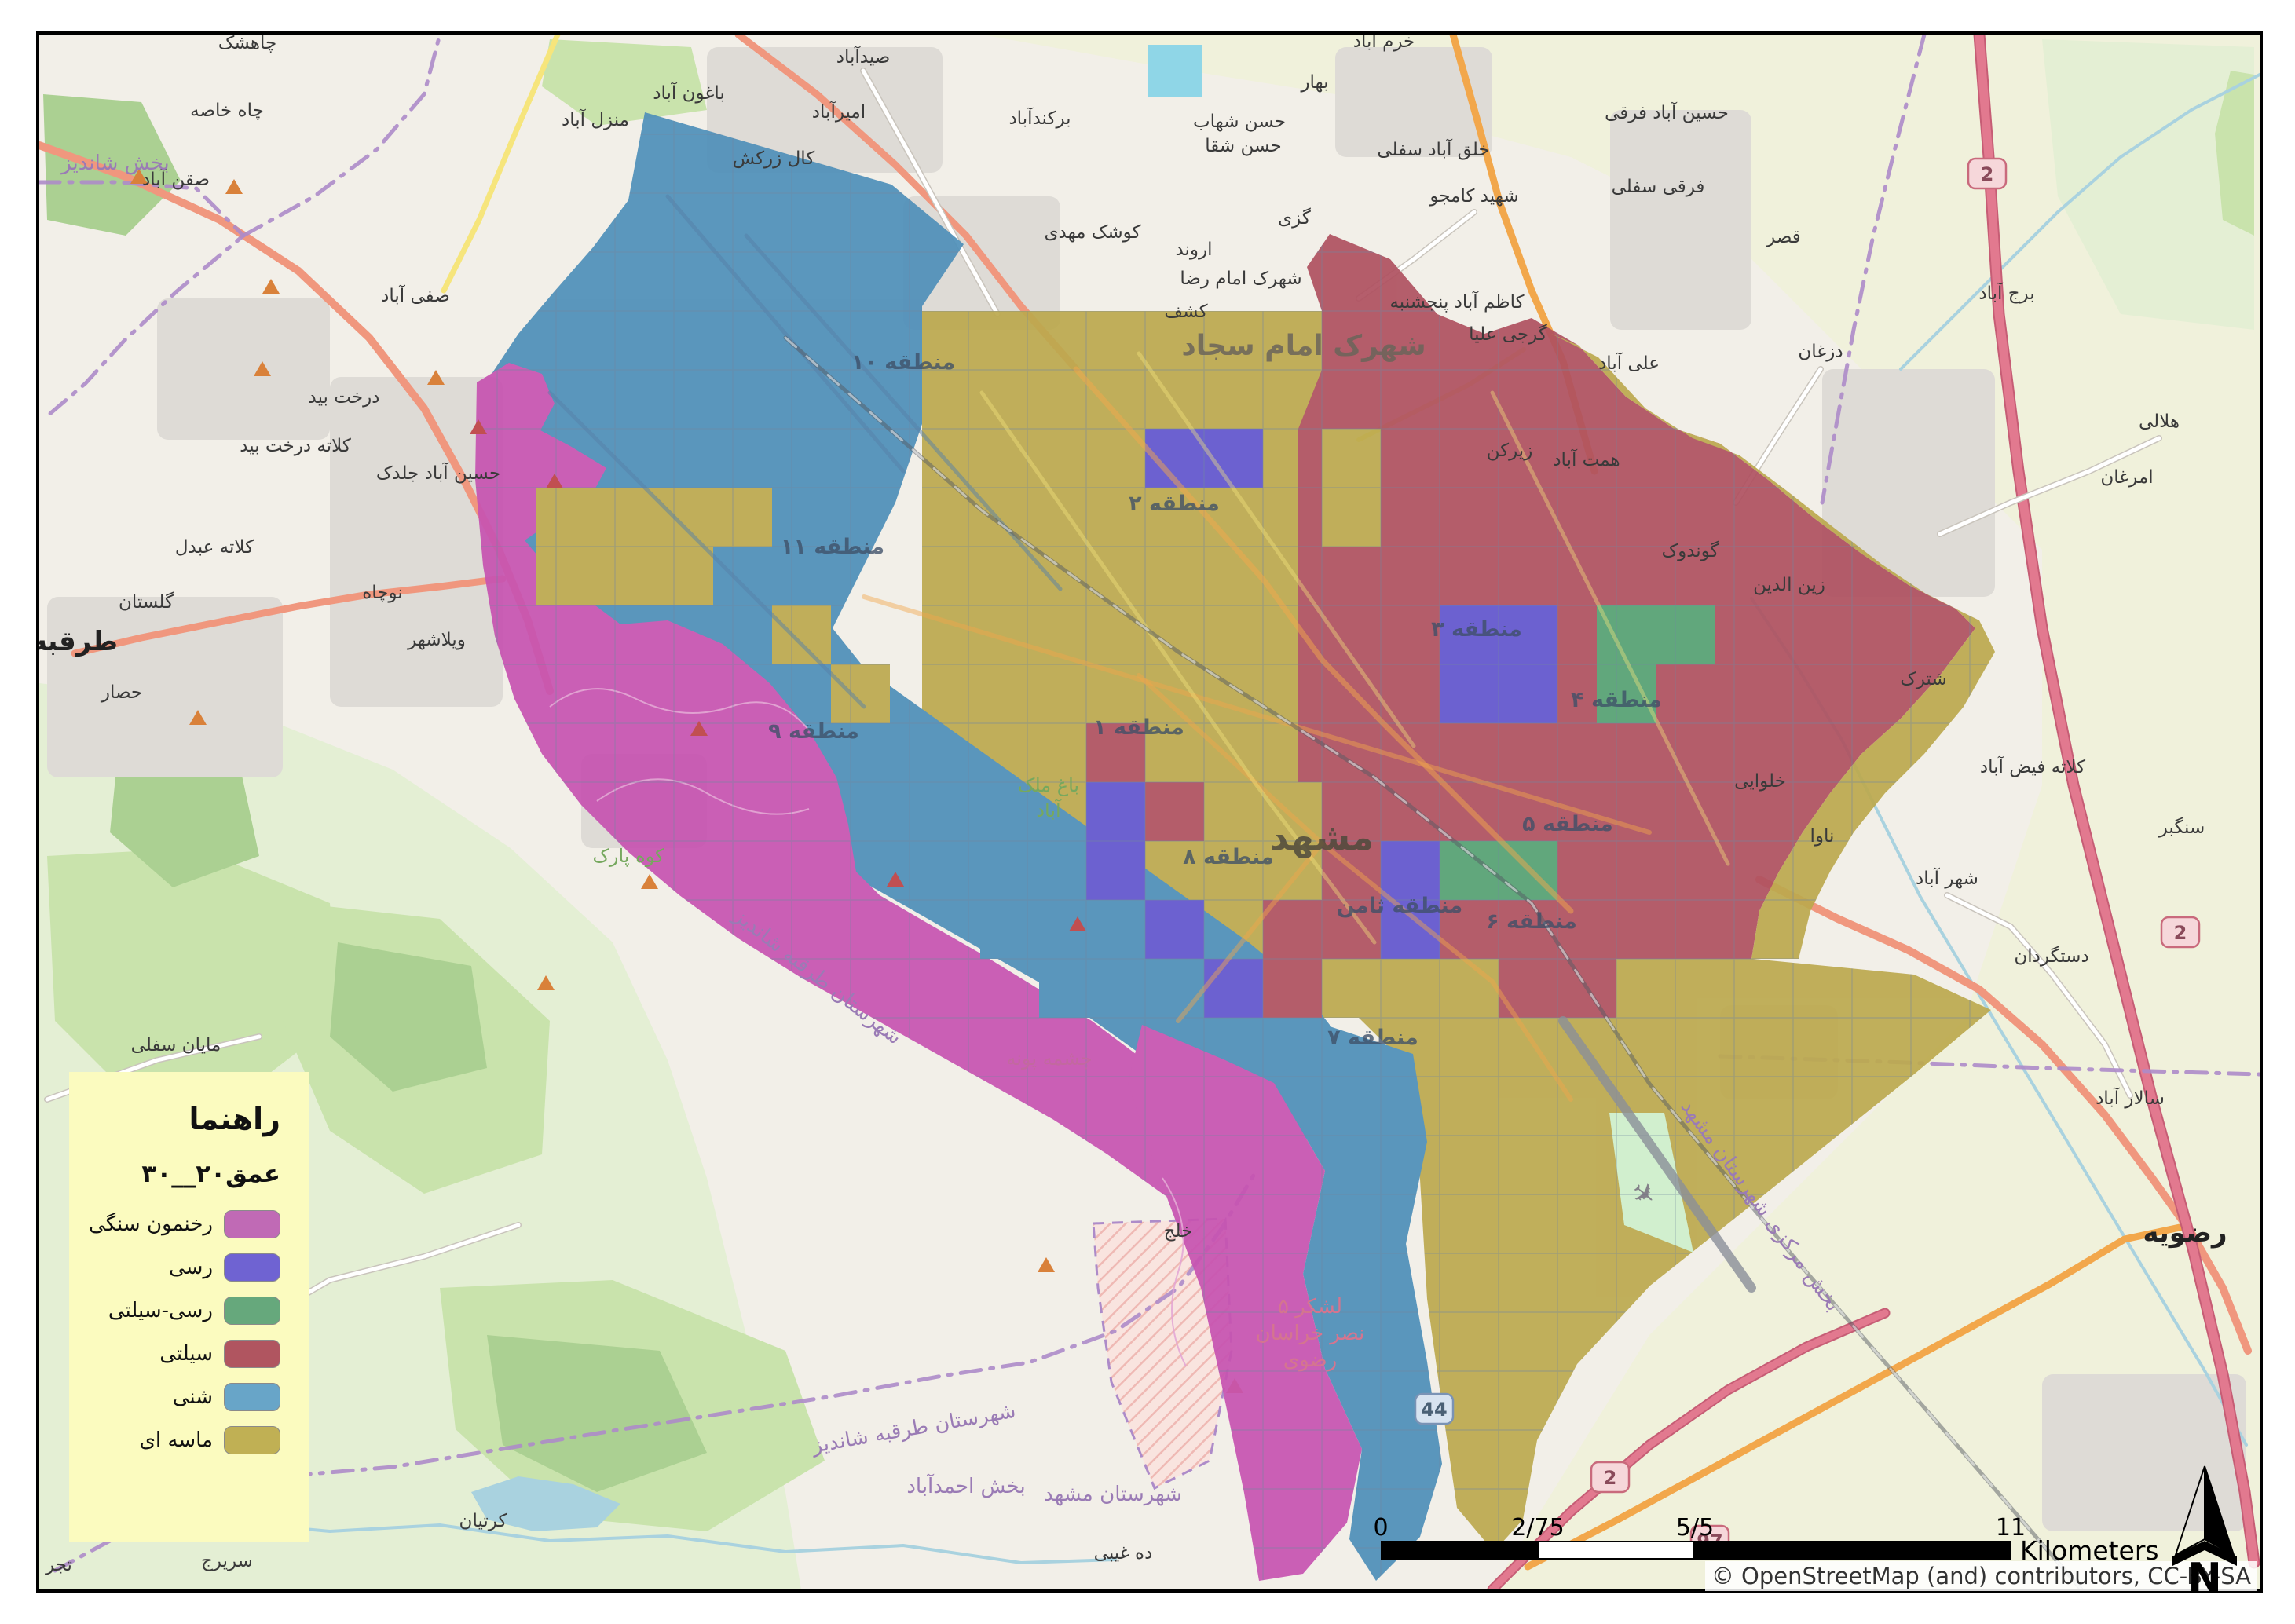 The image size is (2295, 1624). What do you see at coordinates (1667, 112) in the screenshot?
I see `map-label: حسین آباد فرقی` at bounding box center [1667, 112].